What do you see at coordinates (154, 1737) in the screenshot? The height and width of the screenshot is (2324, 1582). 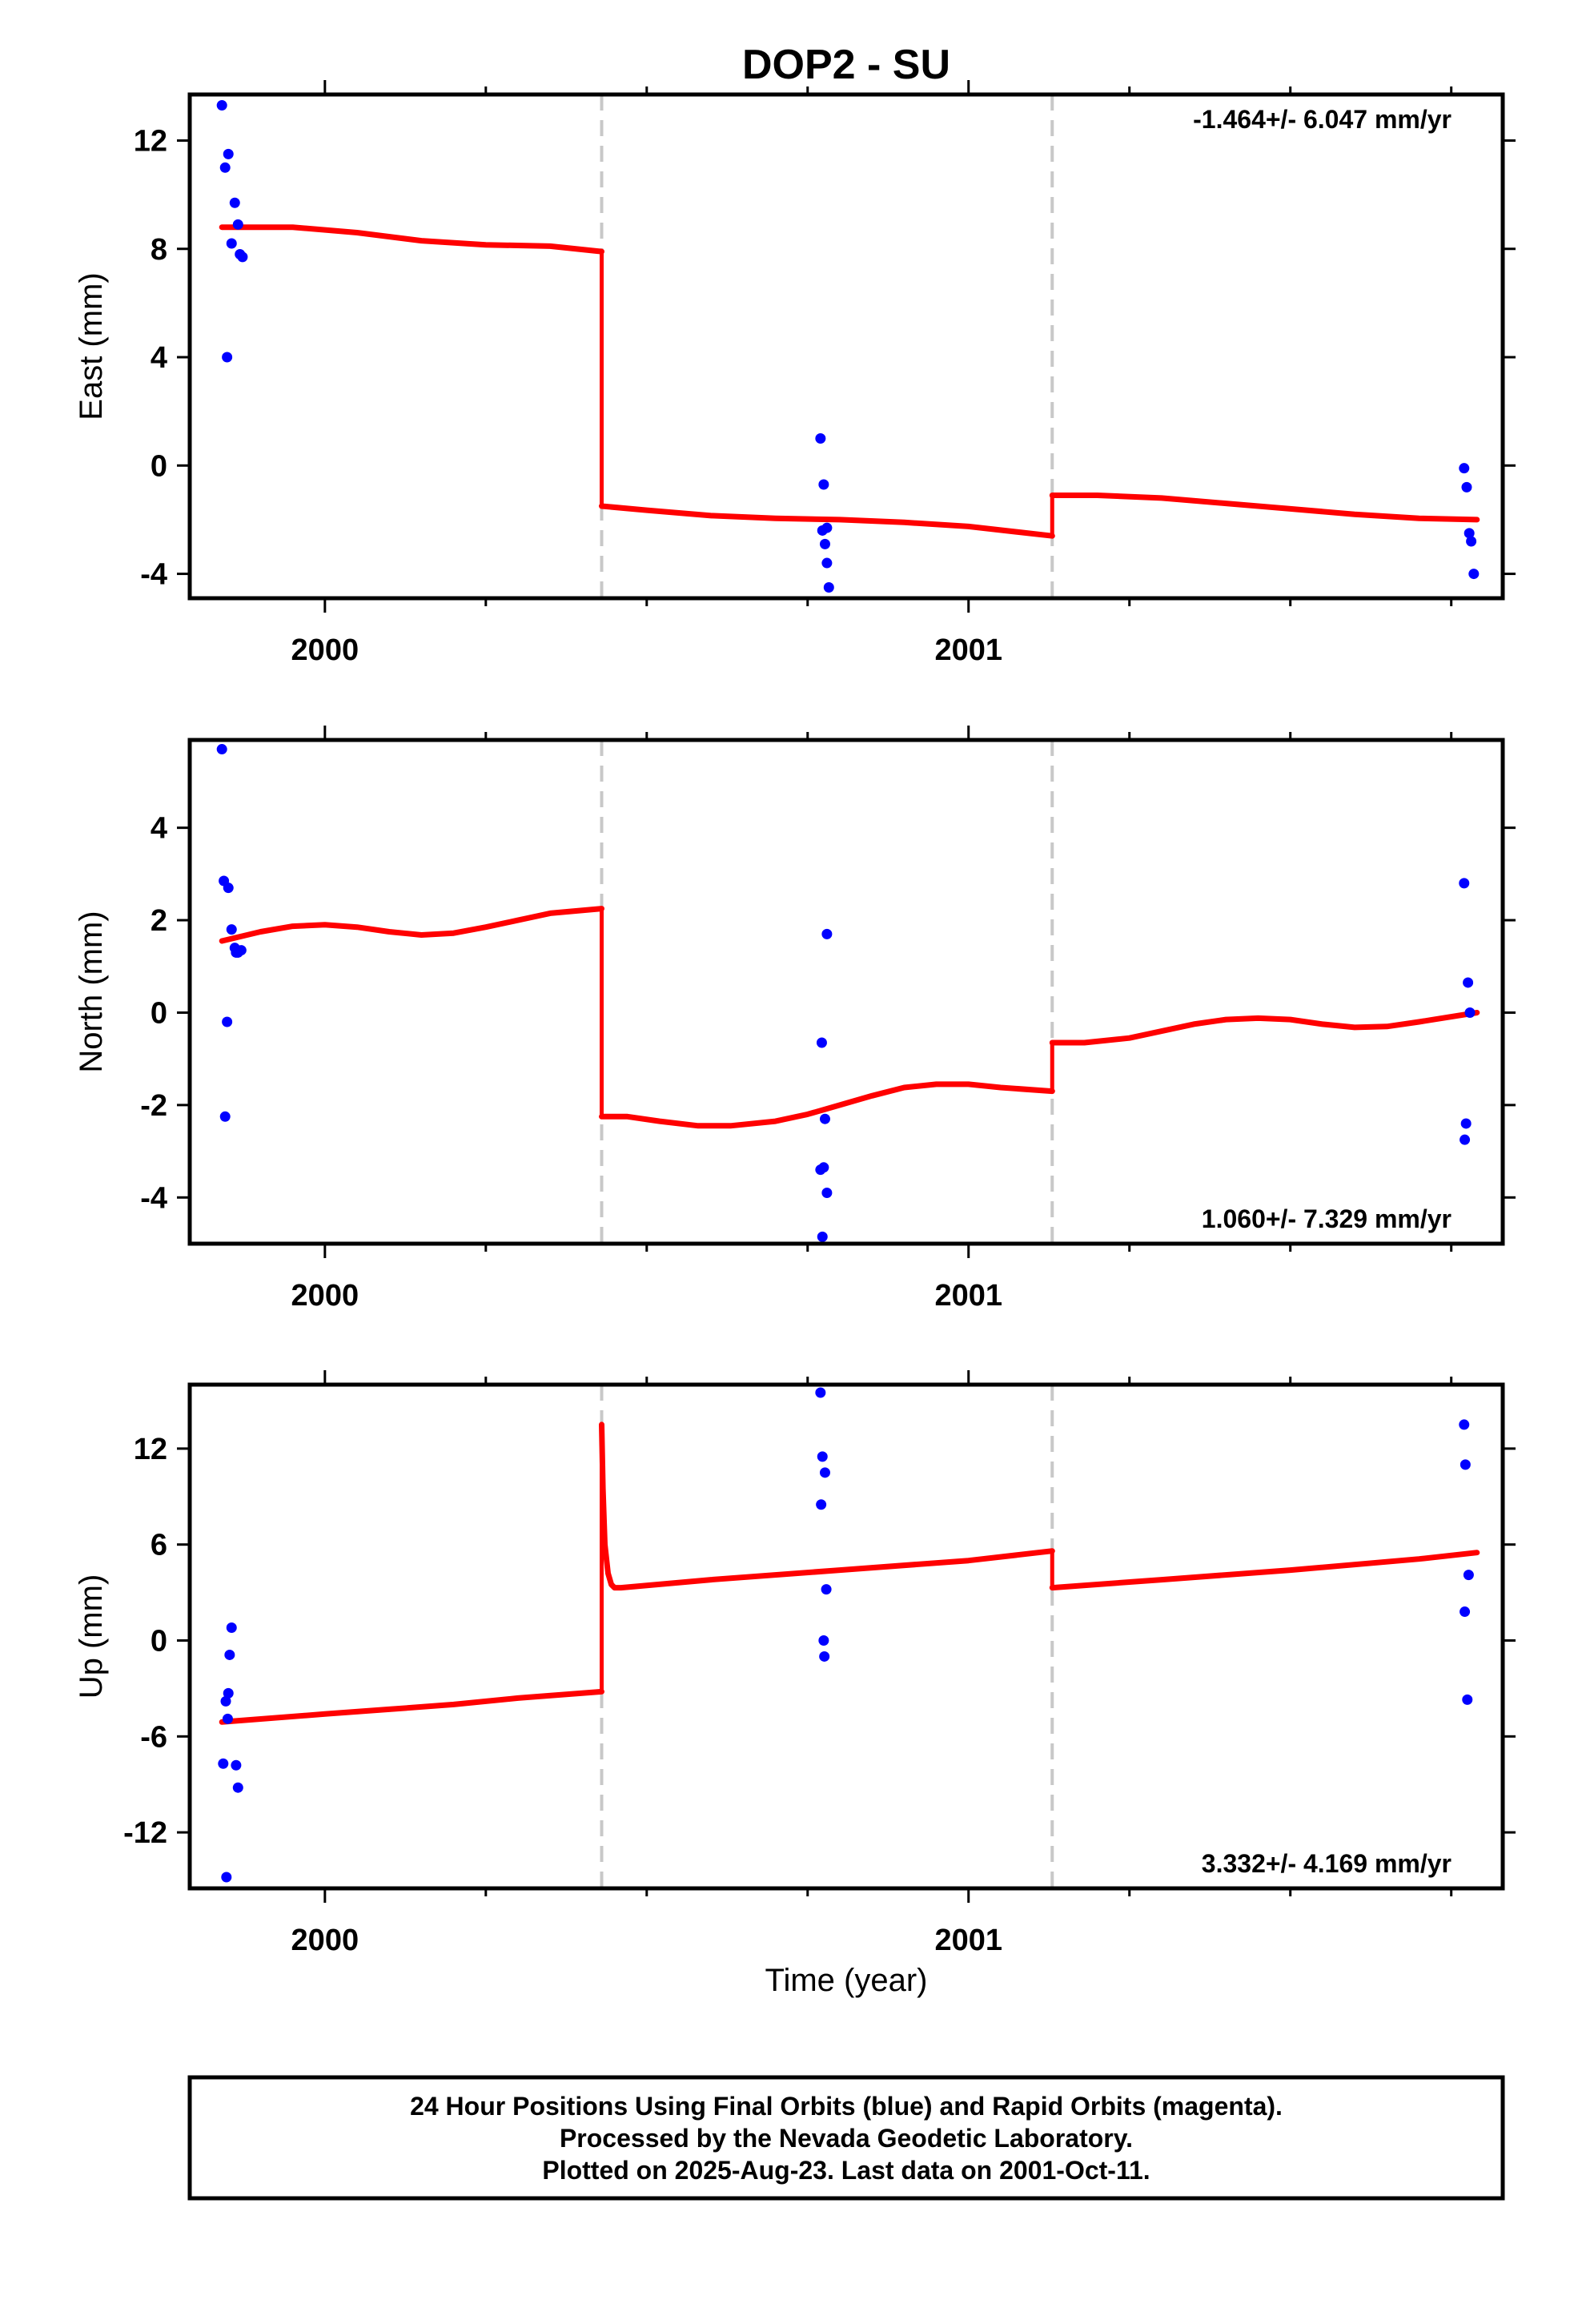 I see `up-y-tick-label: -6` at bounding box center [154, 1737].